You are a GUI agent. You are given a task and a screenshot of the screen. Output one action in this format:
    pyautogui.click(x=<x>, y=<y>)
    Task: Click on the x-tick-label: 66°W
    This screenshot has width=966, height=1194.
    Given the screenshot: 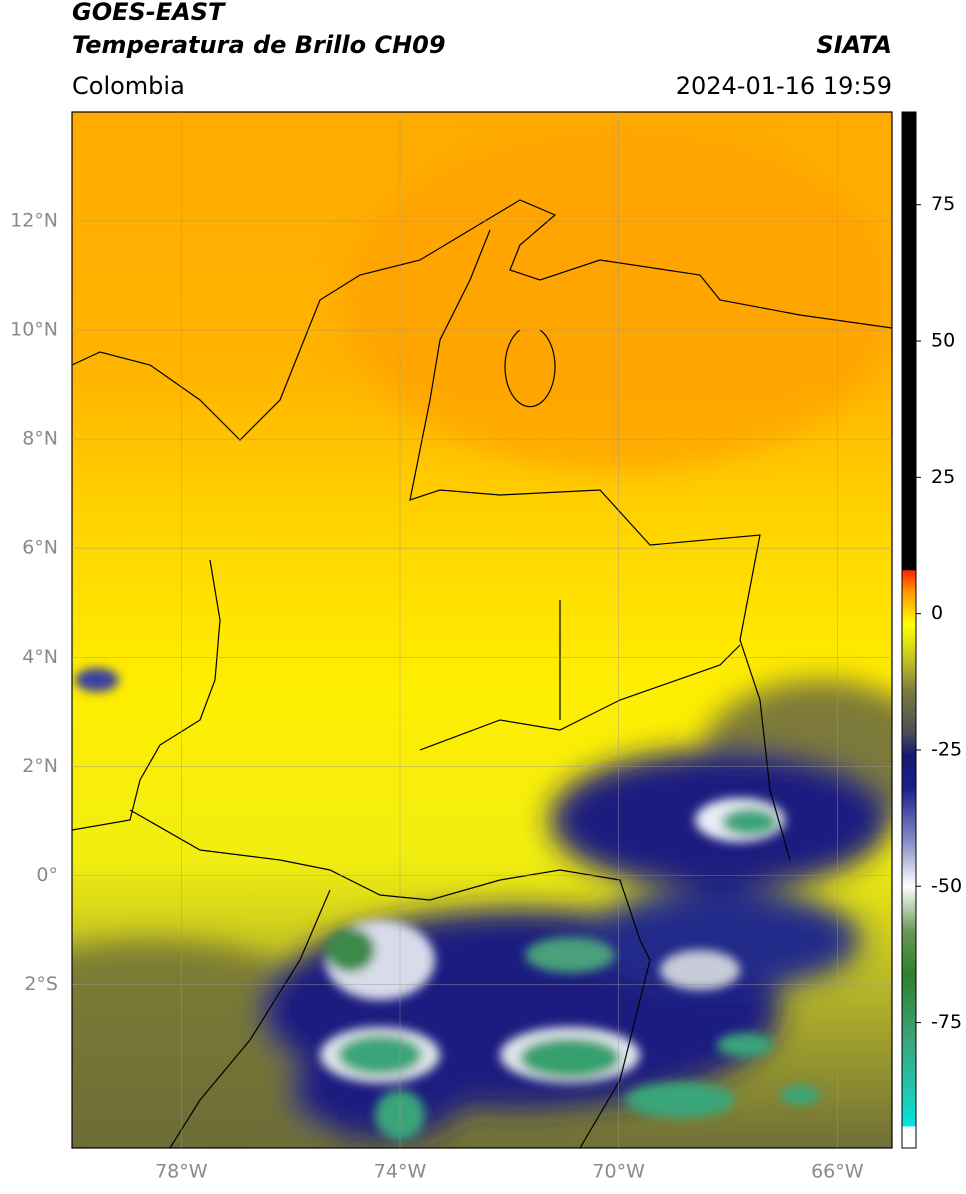 What is the action you would take?
    pyautogui.click(x=837, y=1172)
    